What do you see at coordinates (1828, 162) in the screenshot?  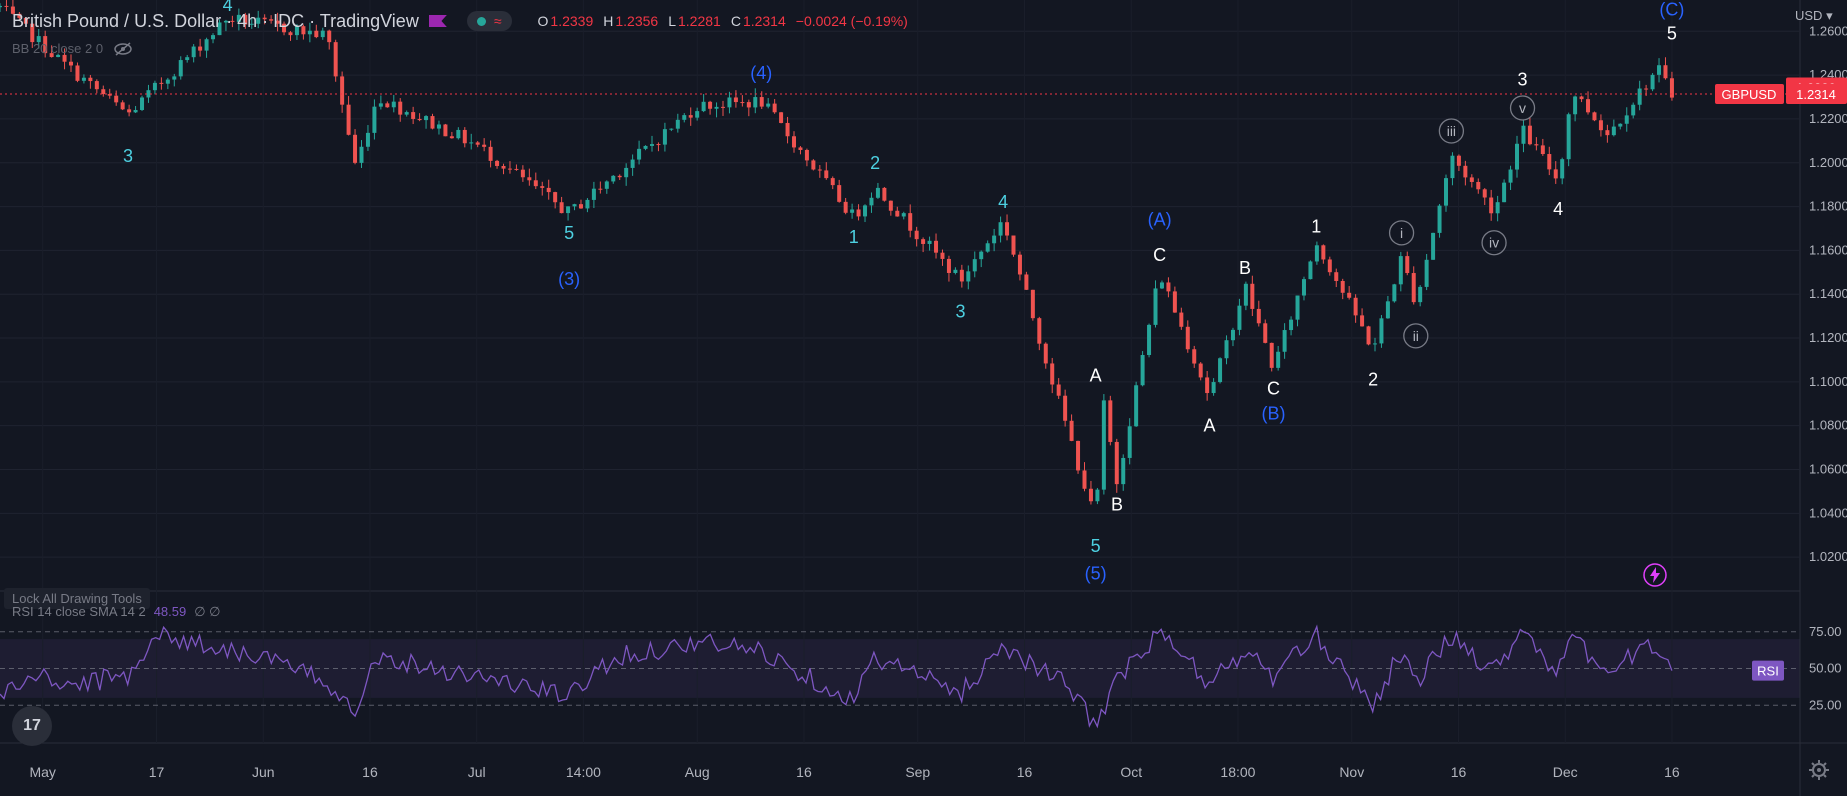 I see `price-tick-label: 1.2000` at bounding box center [1828, 162].